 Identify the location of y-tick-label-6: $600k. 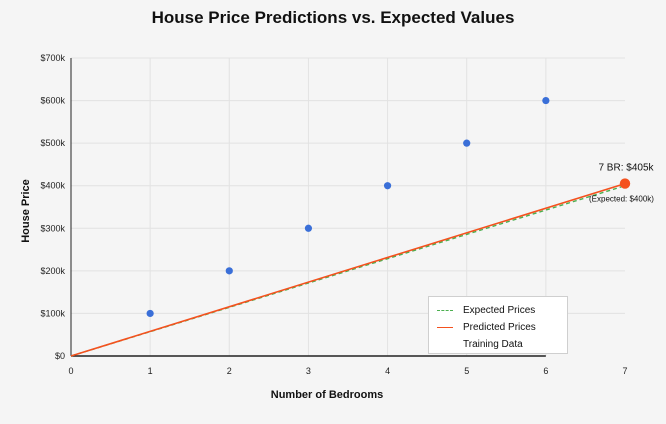
(52, 101).